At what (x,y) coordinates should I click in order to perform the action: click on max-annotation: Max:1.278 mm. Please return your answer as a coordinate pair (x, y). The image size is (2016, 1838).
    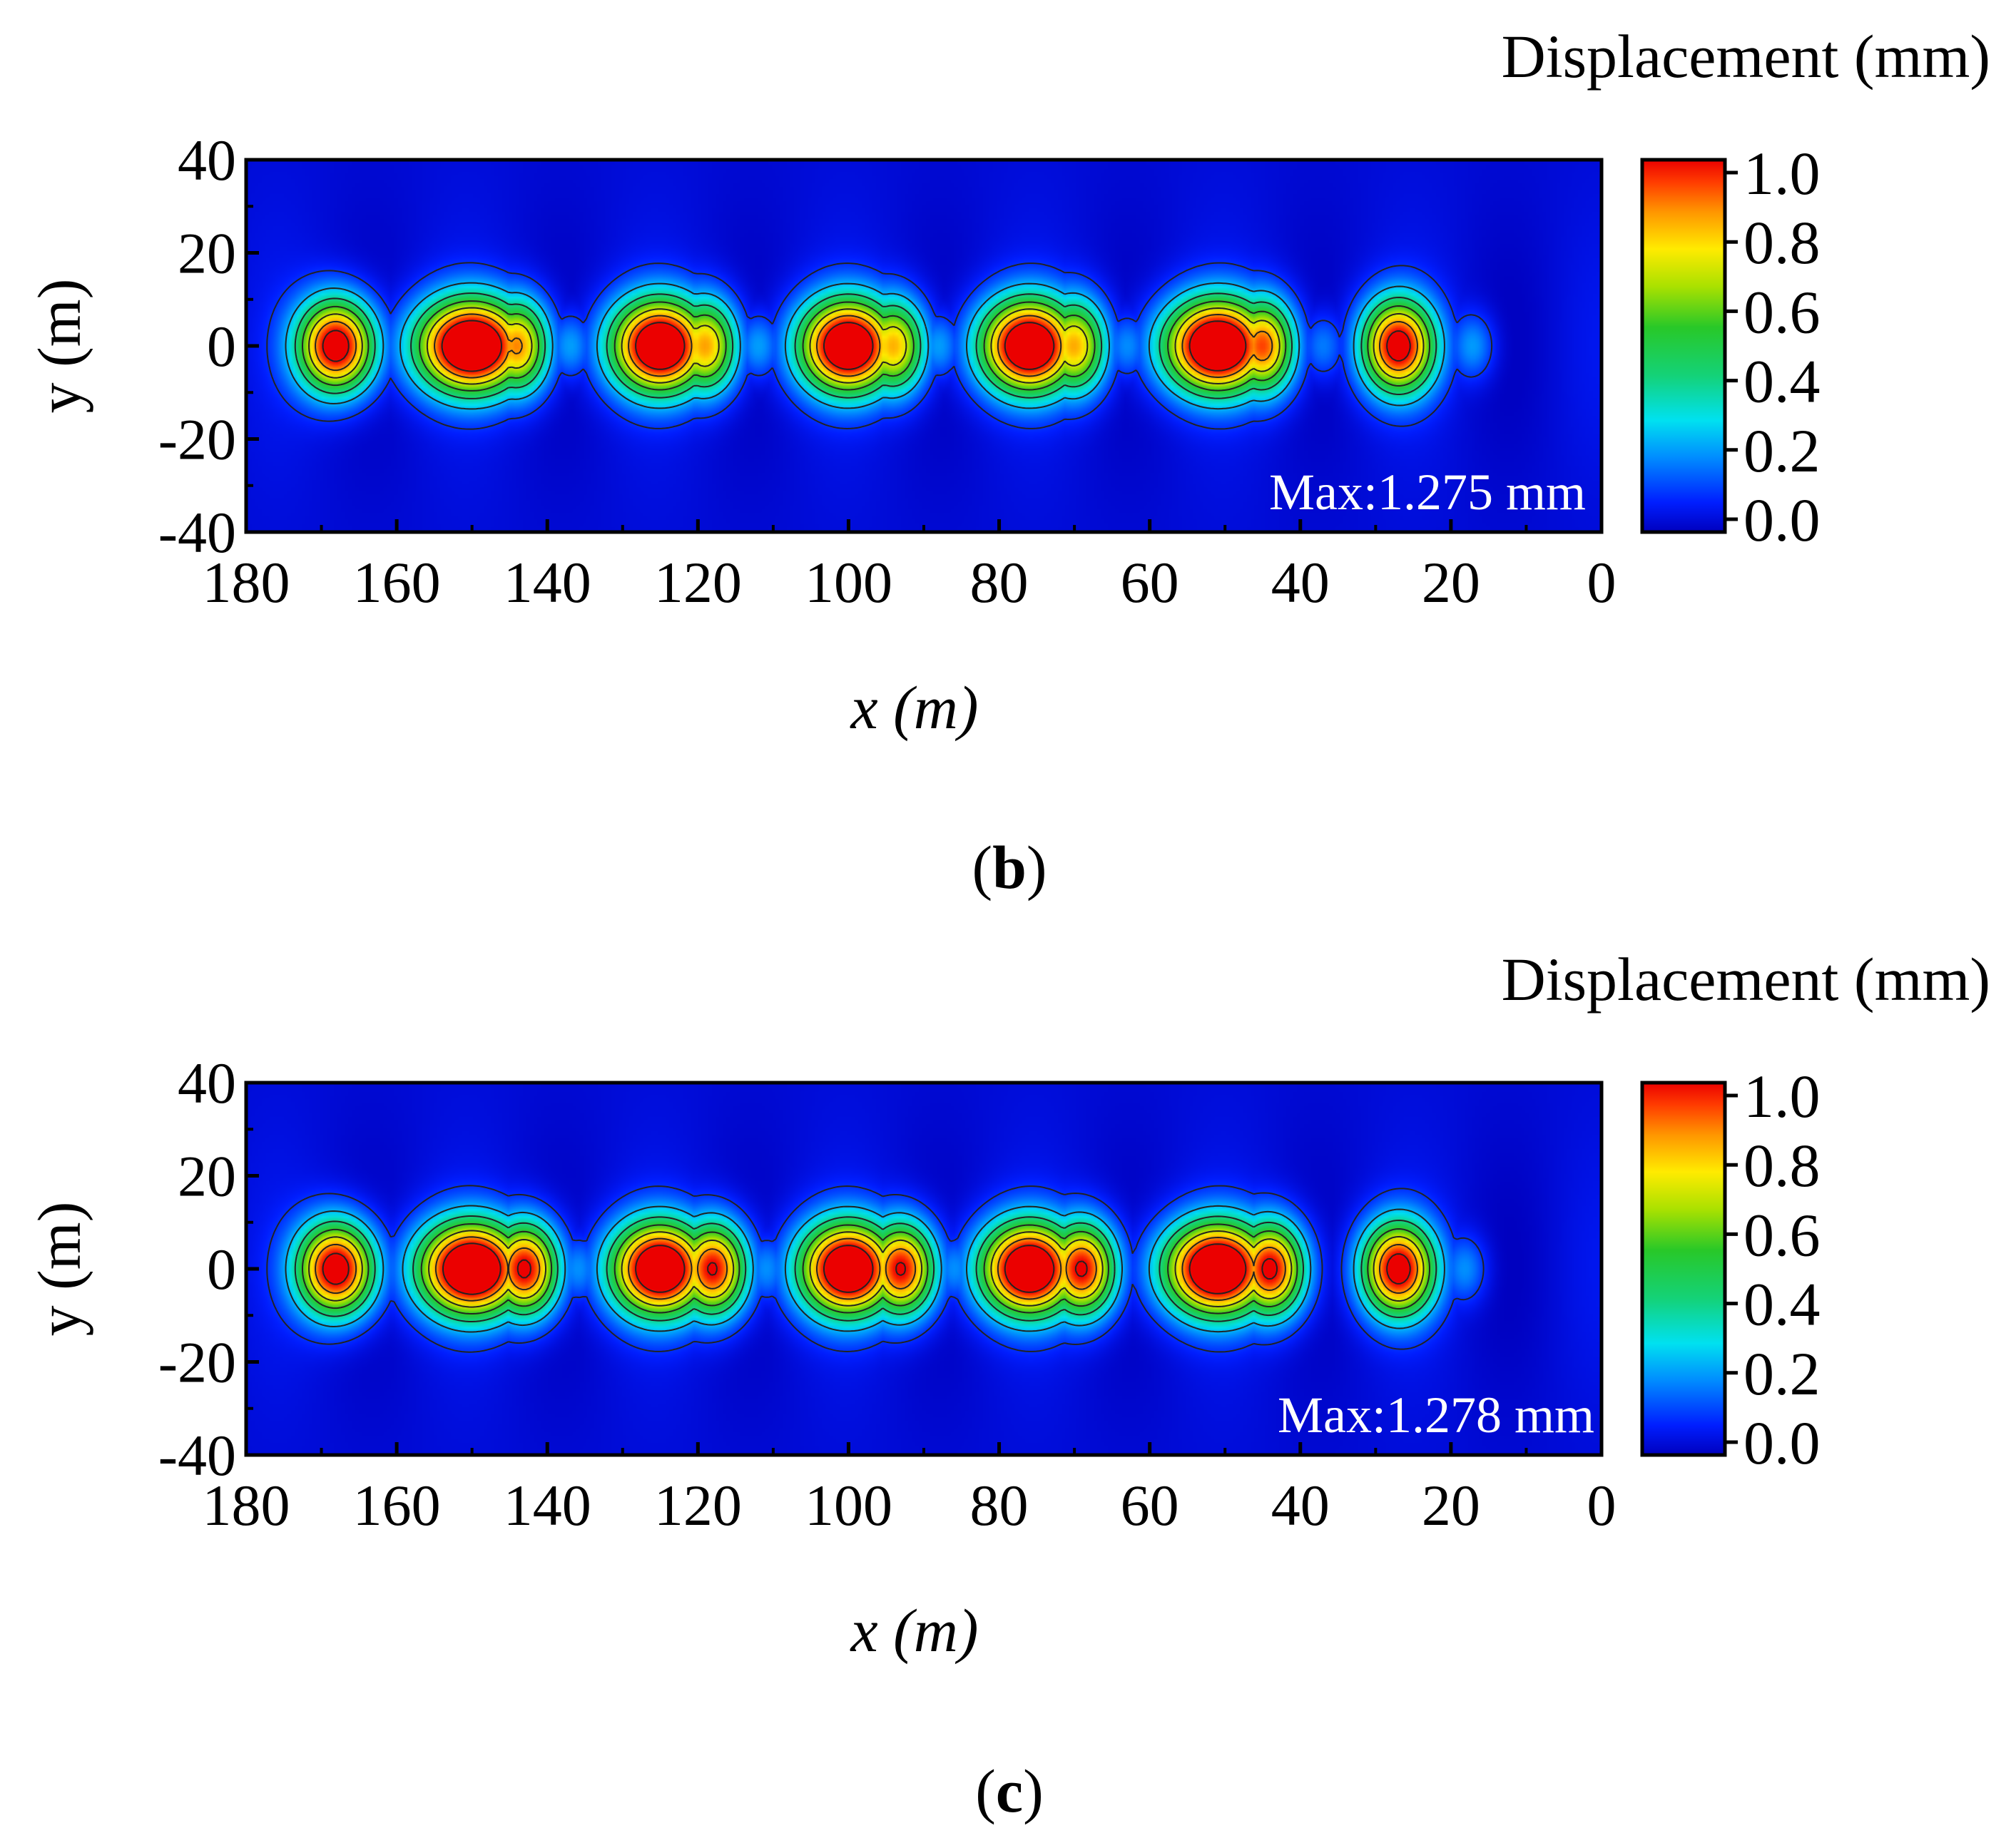
    Looking at the image, I should click on (1436, 1415).